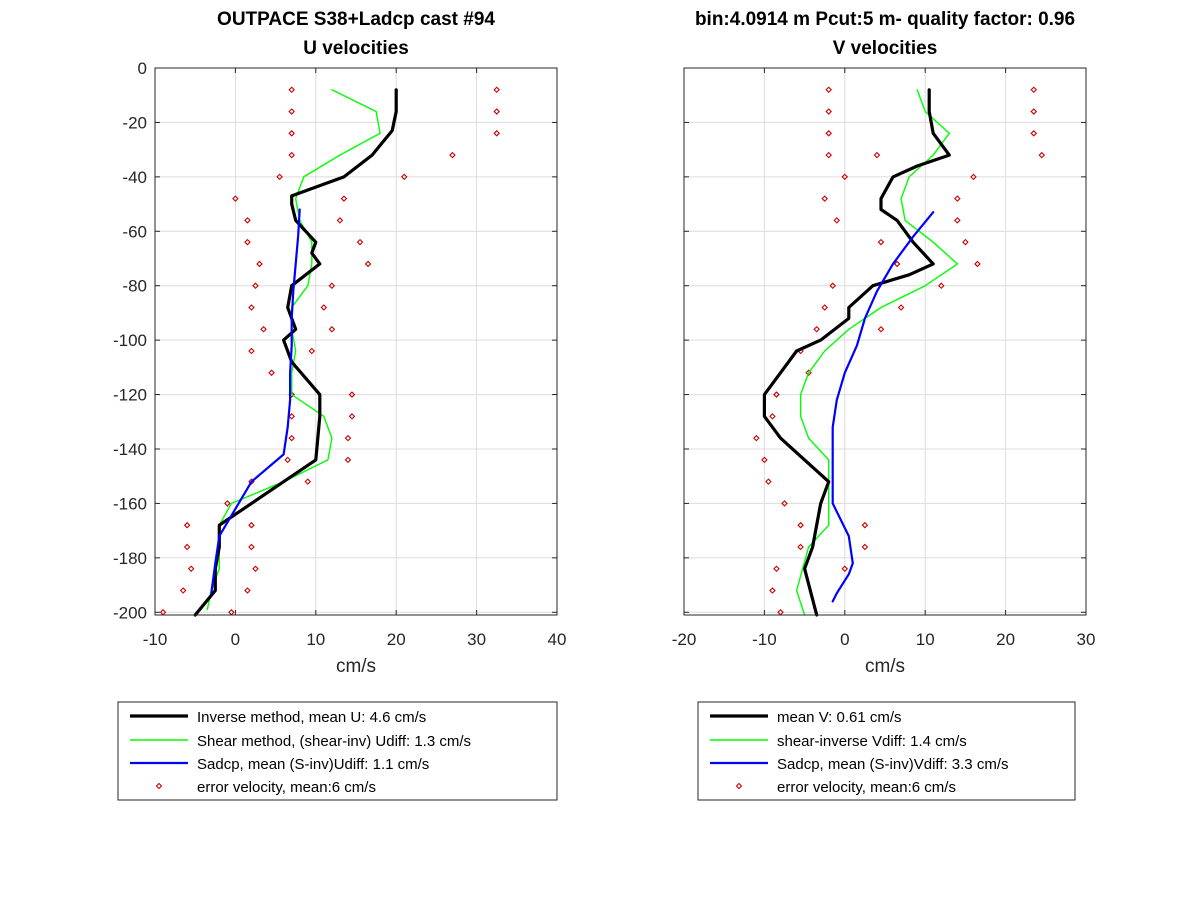  What do you see at coordinates (684, 639) in the screenshot?
I see `v-xtick-label: -20` at bounding box center [684, 639].